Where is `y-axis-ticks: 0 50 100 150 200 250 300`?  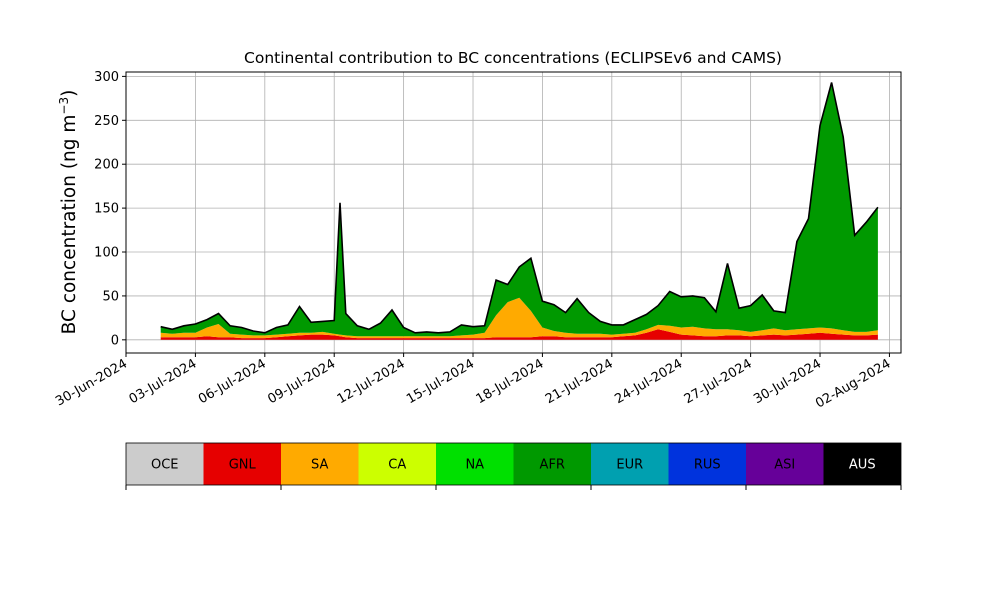 y-axis-ticks: 0 50 100 150 200 250 300 is located at coordinates (110, 209).